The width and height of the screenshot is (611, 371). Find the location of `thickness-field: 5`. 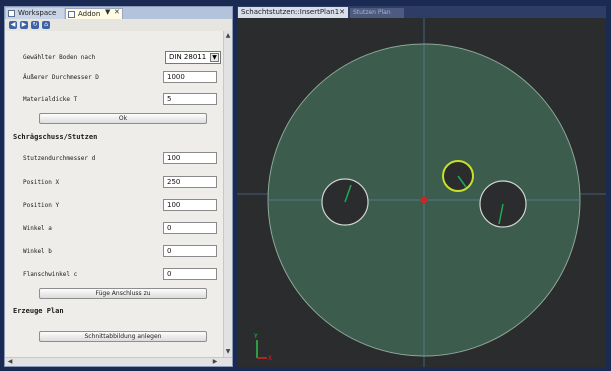

thickness-field: 5 is located at coordinates (190, 99).